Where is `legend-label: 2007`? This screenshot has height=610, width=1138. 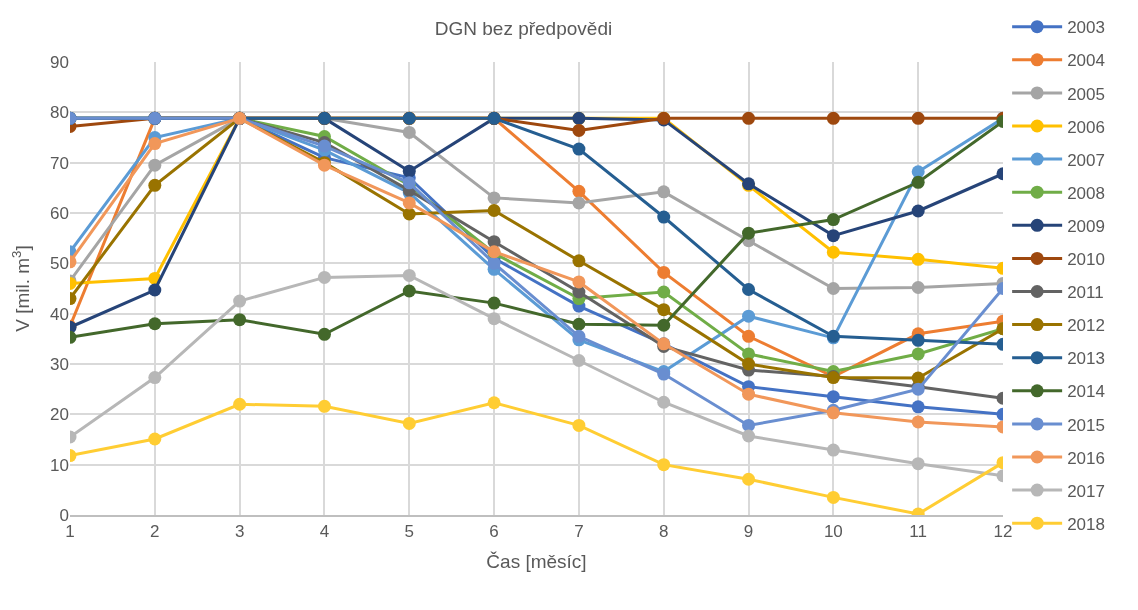 legend-label: 2007 is located at coordinates (1086, 160).